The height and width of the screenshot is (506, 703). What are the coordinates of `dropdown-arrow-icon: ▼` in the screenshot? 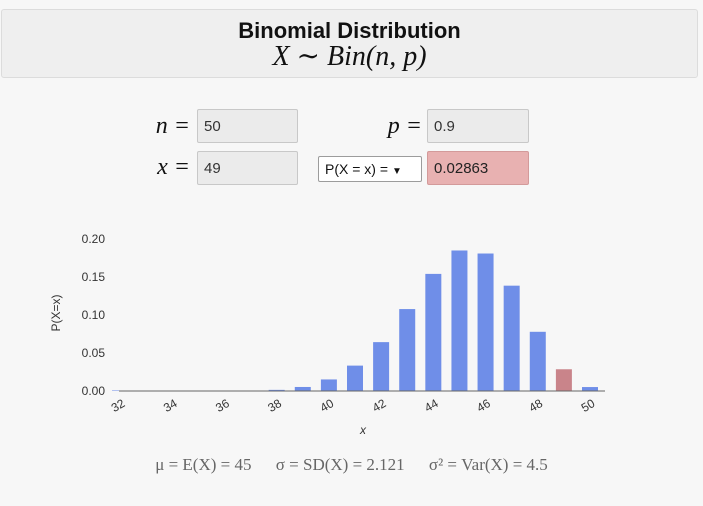 It's located at (397, 171).